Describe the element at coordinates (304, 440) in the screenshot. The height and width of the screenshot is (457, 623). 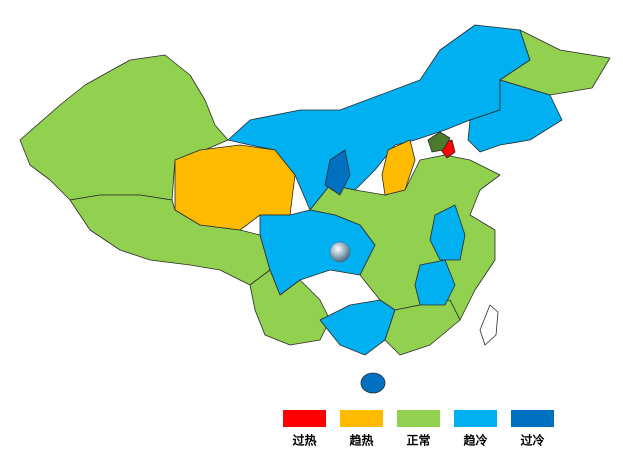
I see `legend-label: 过热` at that location.